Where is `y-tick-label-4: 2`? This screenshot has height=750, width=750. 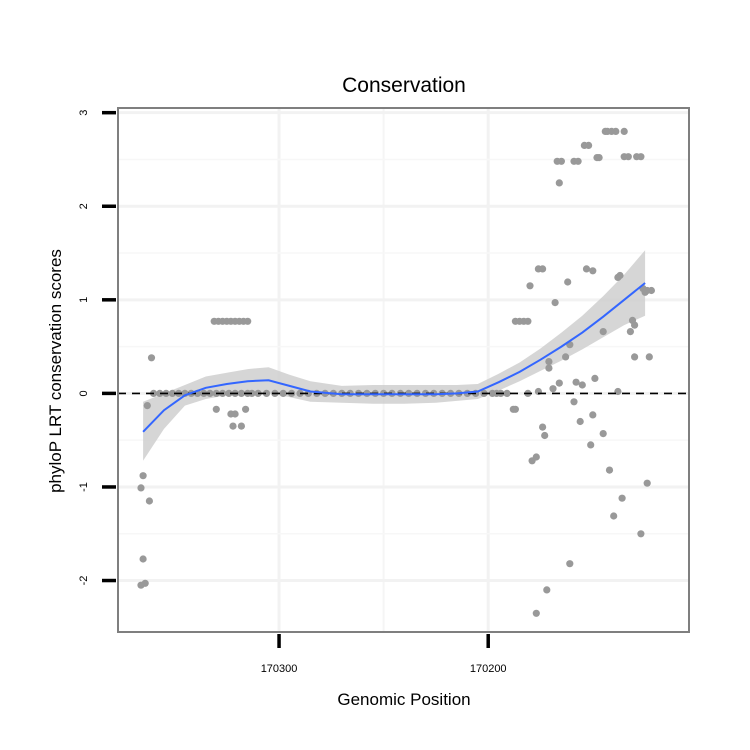
y-tick-label-4: 2 is located at coordinates (84, 206).